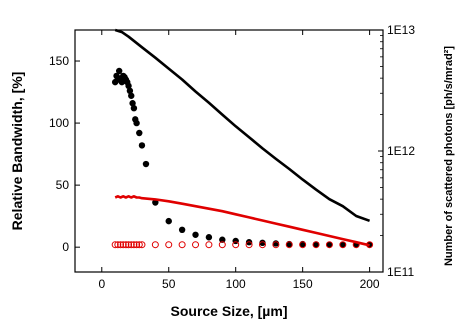  Describe the element at coordinates (236, 284) in the screenshot. I see `x-tick-label: 100` at that location.